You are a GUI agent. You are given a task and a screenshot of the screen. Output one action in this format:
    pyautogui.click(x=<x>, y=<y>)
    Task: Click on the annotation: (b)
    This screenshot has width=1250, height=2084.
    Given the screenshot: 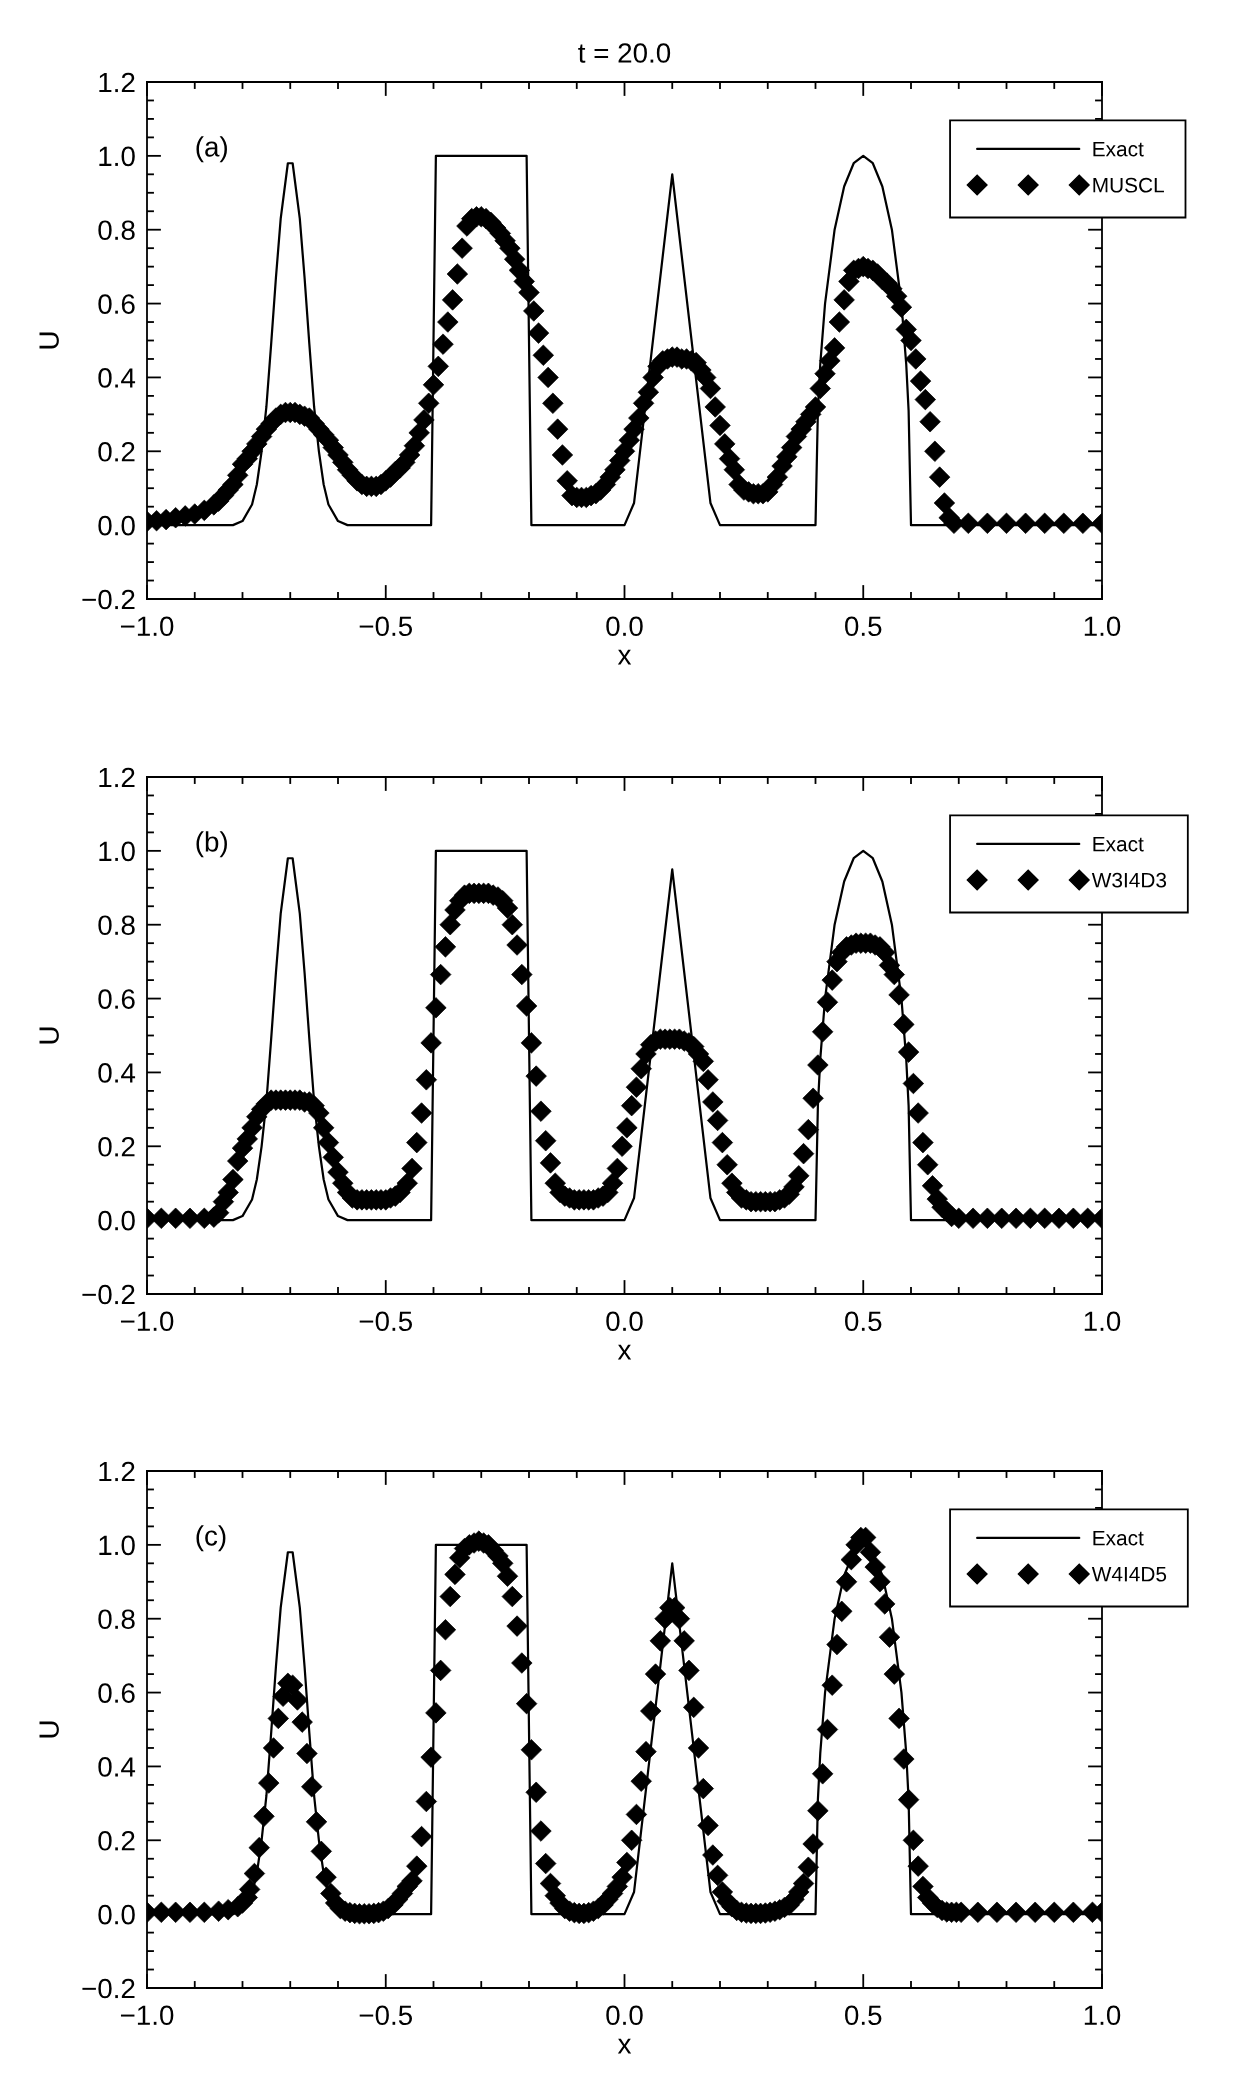 What is the action you would take?
    pyautogui.click(x=211, y=844)
    